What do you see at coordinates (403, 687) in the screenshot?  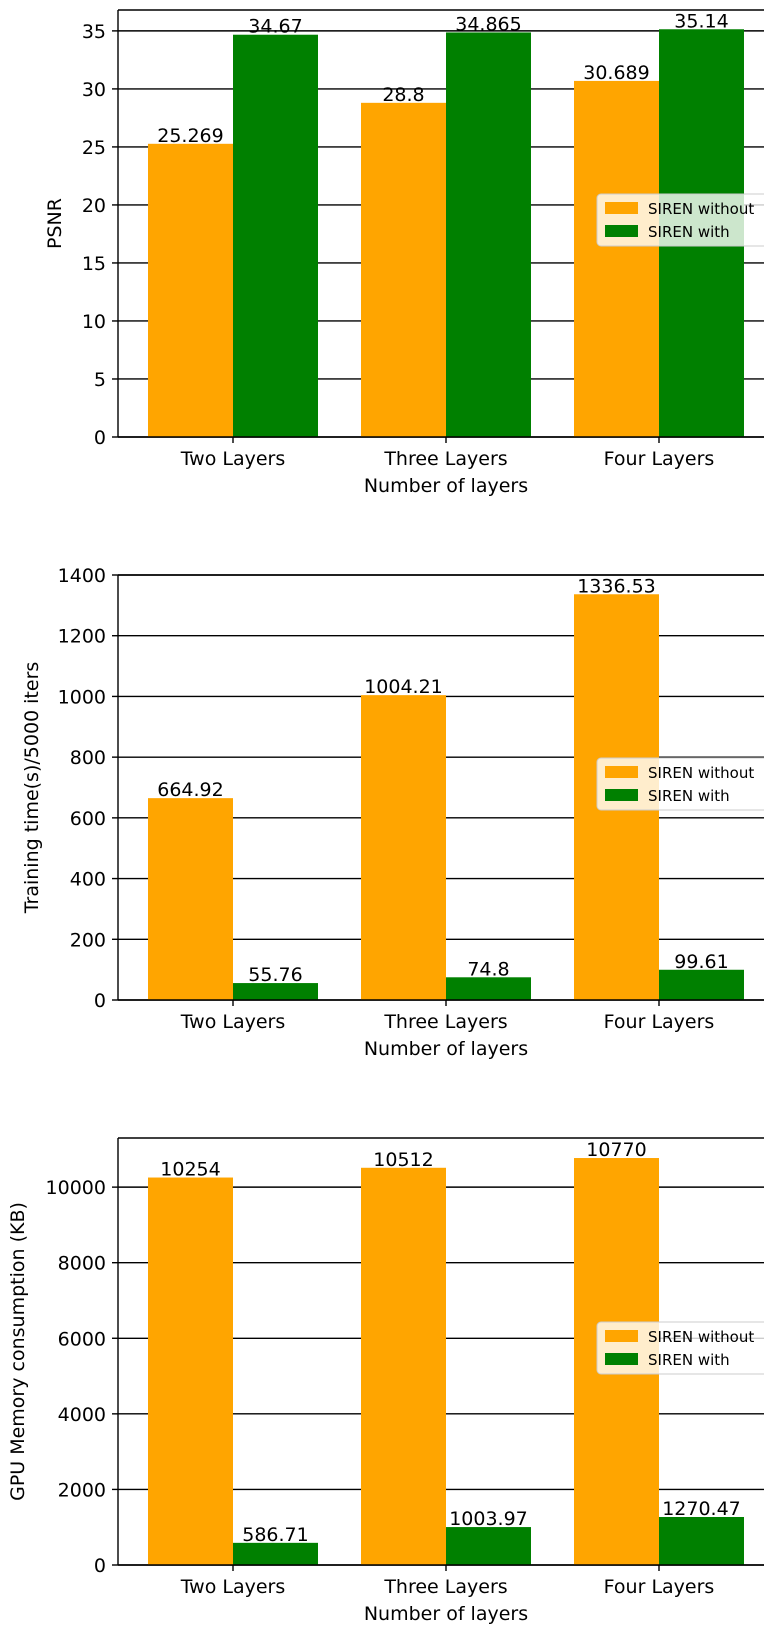 I see `data-label: 1004.21` at bounding box center [403, 687].